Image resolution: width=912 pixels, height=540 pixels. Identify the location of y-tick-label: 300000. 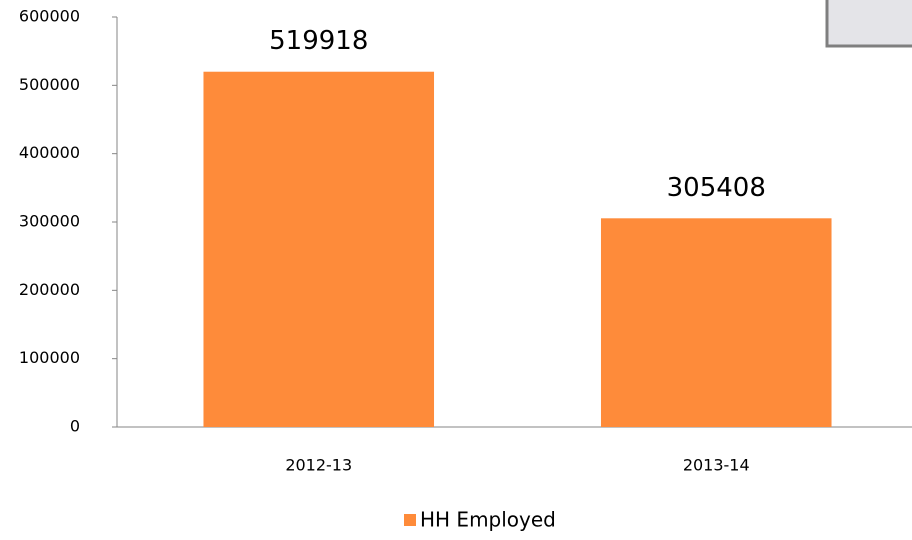
(49, 221).